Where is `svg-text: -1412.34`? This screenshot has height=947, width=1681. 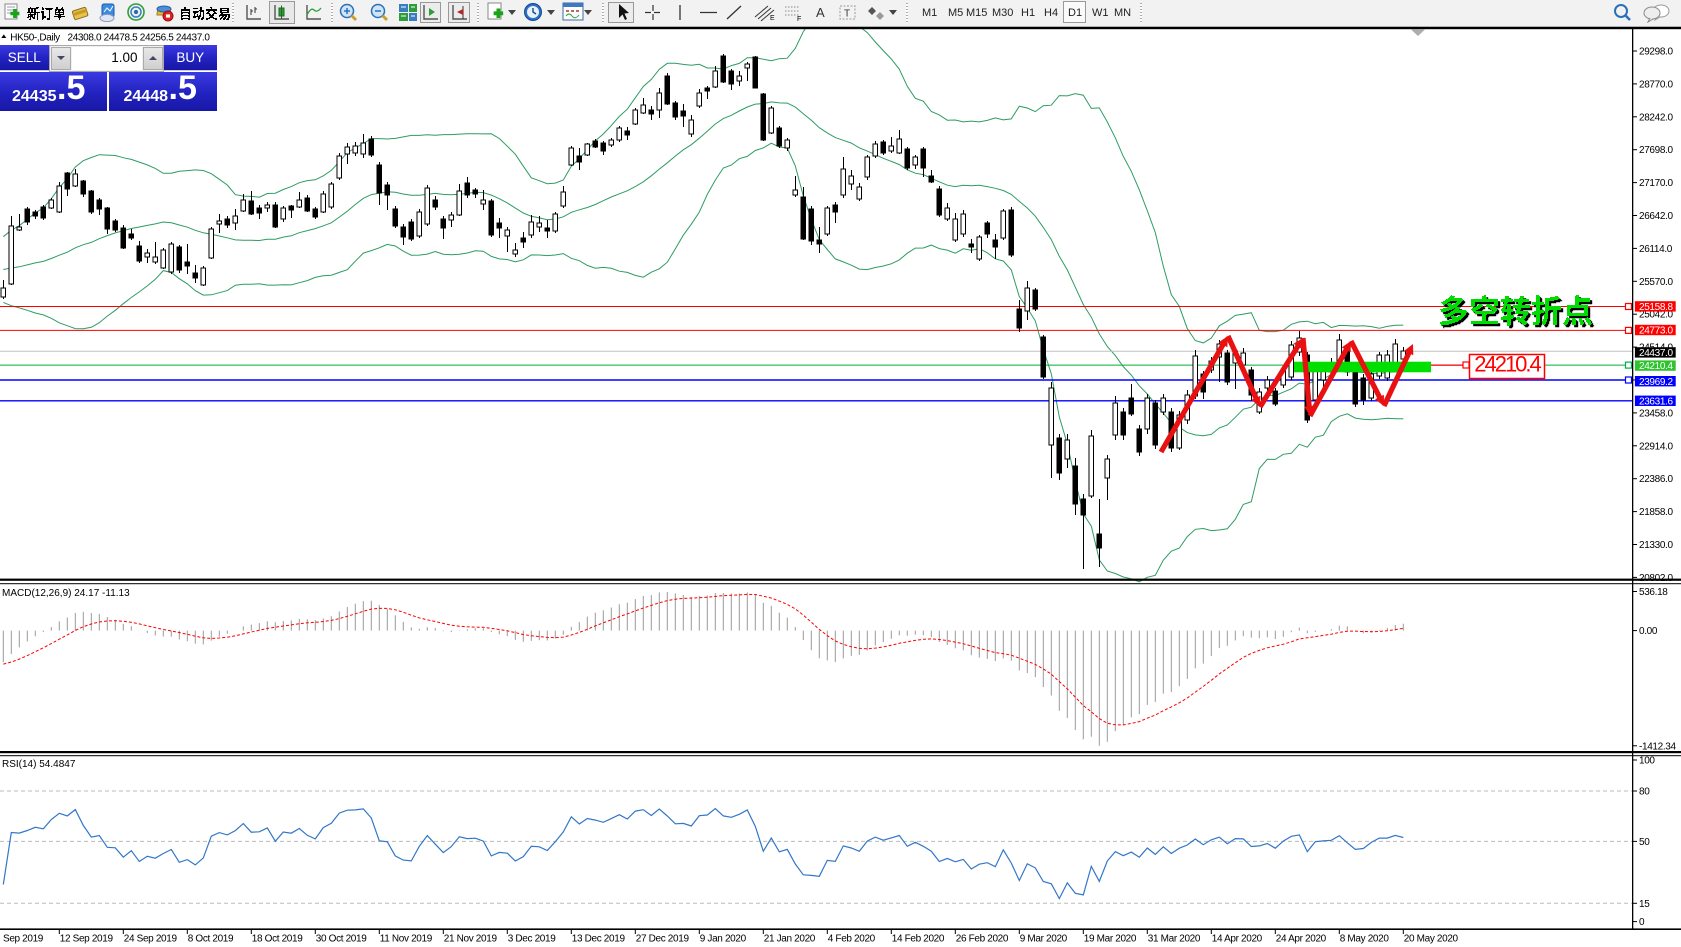
svg-text: -1412.34 is located at coordinates (1657, 746).